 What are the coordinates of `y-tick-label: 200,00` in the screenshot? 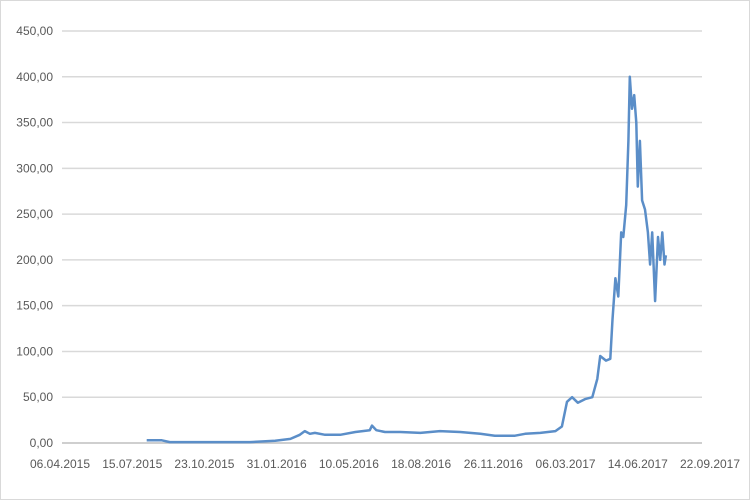 It's located at (34, 260).